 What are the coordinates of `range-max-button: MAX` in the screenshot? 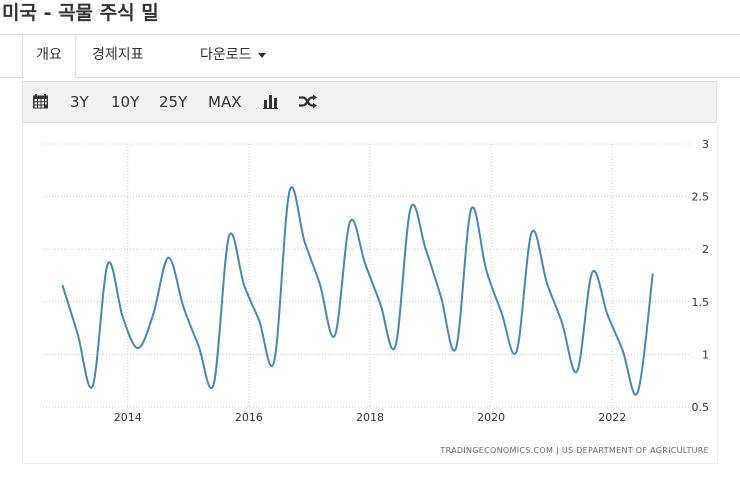 It's located at (225, 102).